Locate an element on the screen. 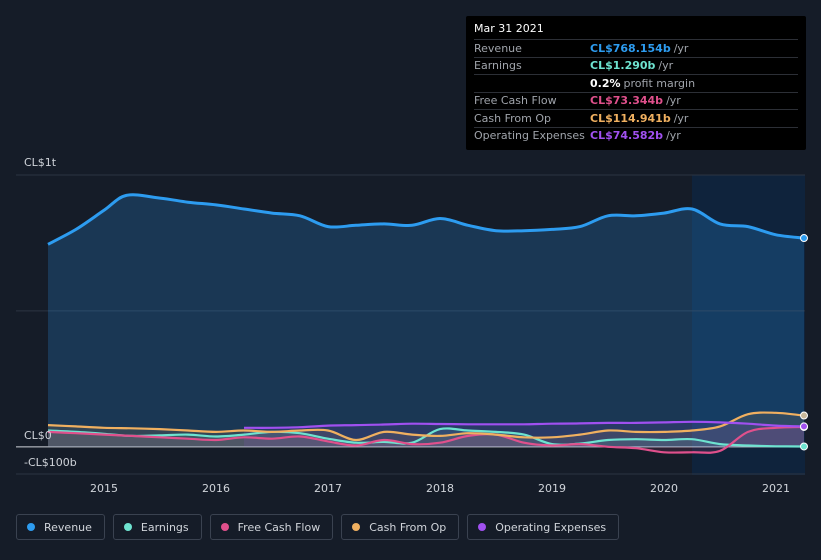  tooltip-row: 0.2% profit margin is located at coordinates (636, 83).